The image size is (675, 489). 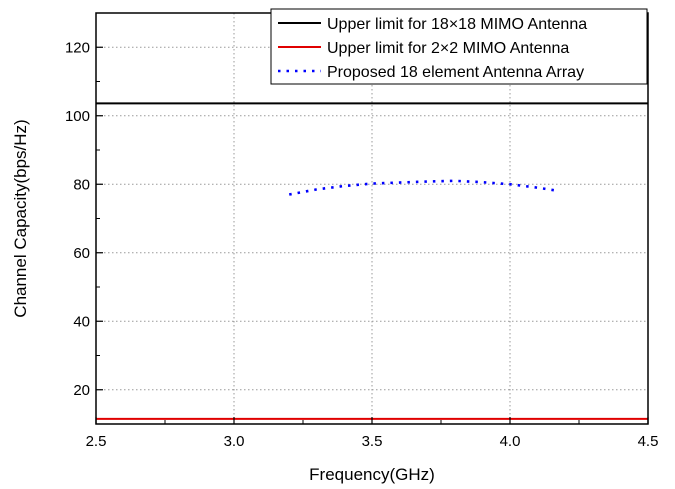 I want to click on x-tick-label: 3.0, so click(x=234, y=441).